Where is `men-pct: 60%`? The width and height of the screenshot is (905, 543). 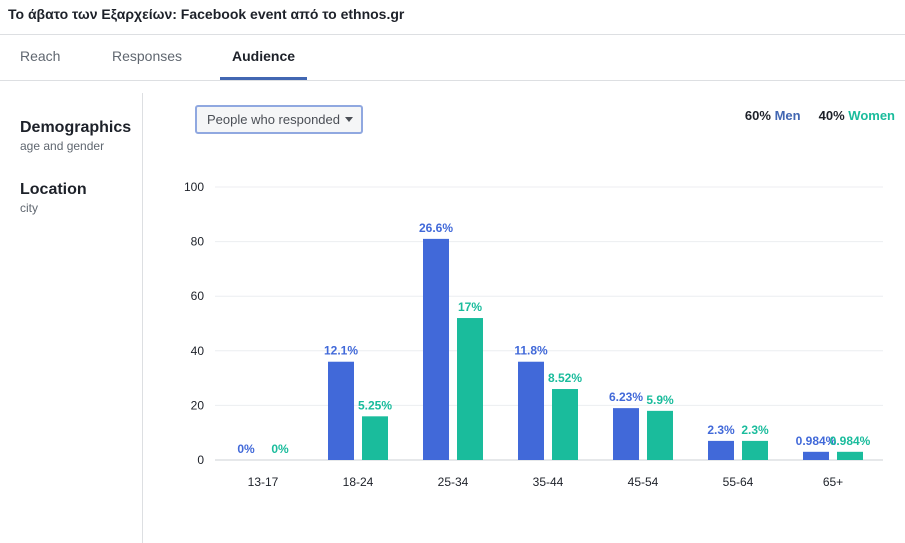
men-pct: 60% is located at coordinates (757, 115).